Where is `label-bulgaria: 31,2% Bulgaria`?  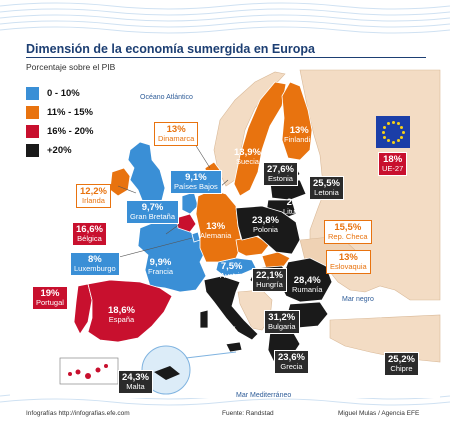
label-bulgaria: 31,2% Bulgaria is located at coordinates (282, 322).